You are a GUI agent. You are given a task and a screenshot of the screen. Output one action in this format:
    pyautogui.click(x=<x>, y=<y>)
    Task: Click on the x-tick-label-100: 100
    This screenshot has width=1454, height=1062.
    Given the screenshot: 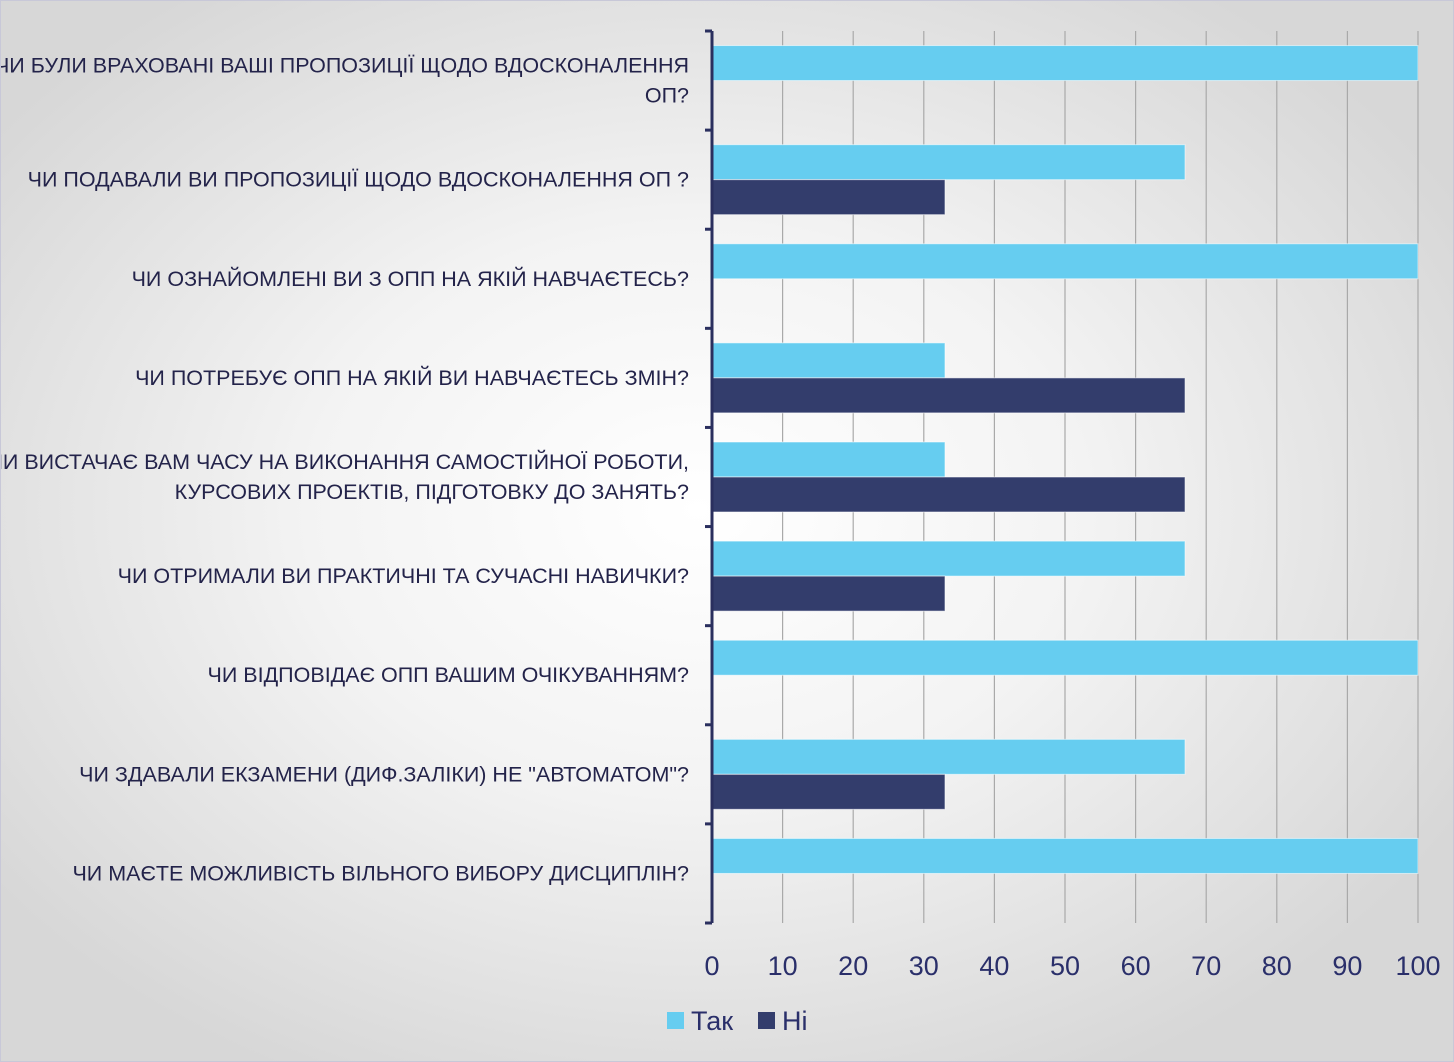 What is the action you would take?
    pyautogui.click(x=1417, y=966)
    